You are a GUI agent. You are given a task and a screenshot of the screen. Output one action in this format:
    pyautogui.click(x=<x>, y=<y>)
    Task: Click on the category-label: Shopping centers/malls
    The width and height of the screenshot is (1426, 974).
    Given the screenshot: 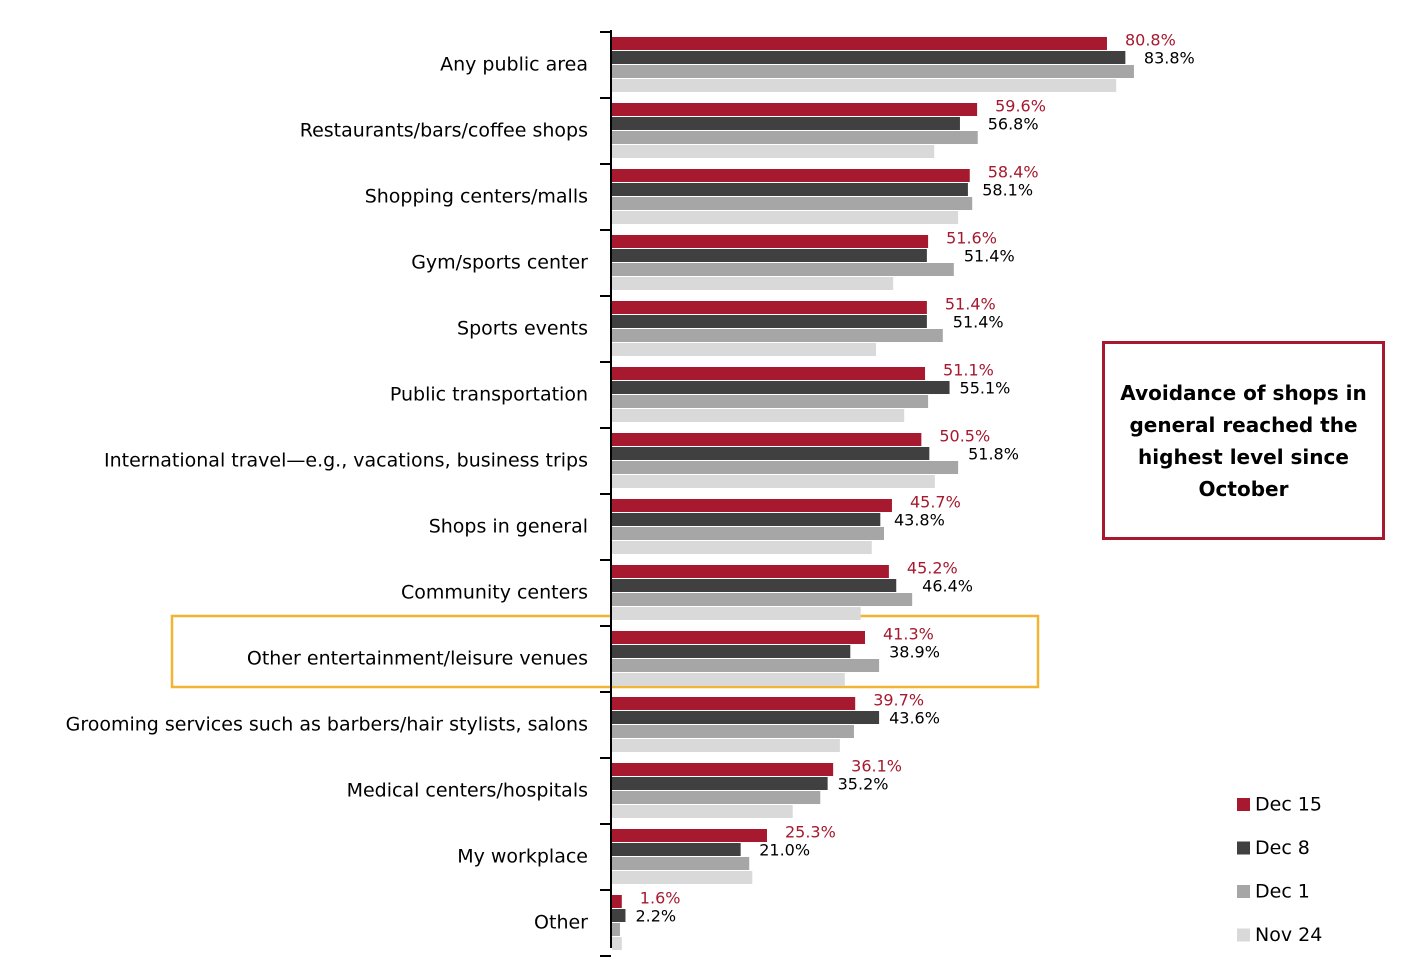 What is the action you would take?
    pyautogui.click(x=476, y=197)
    